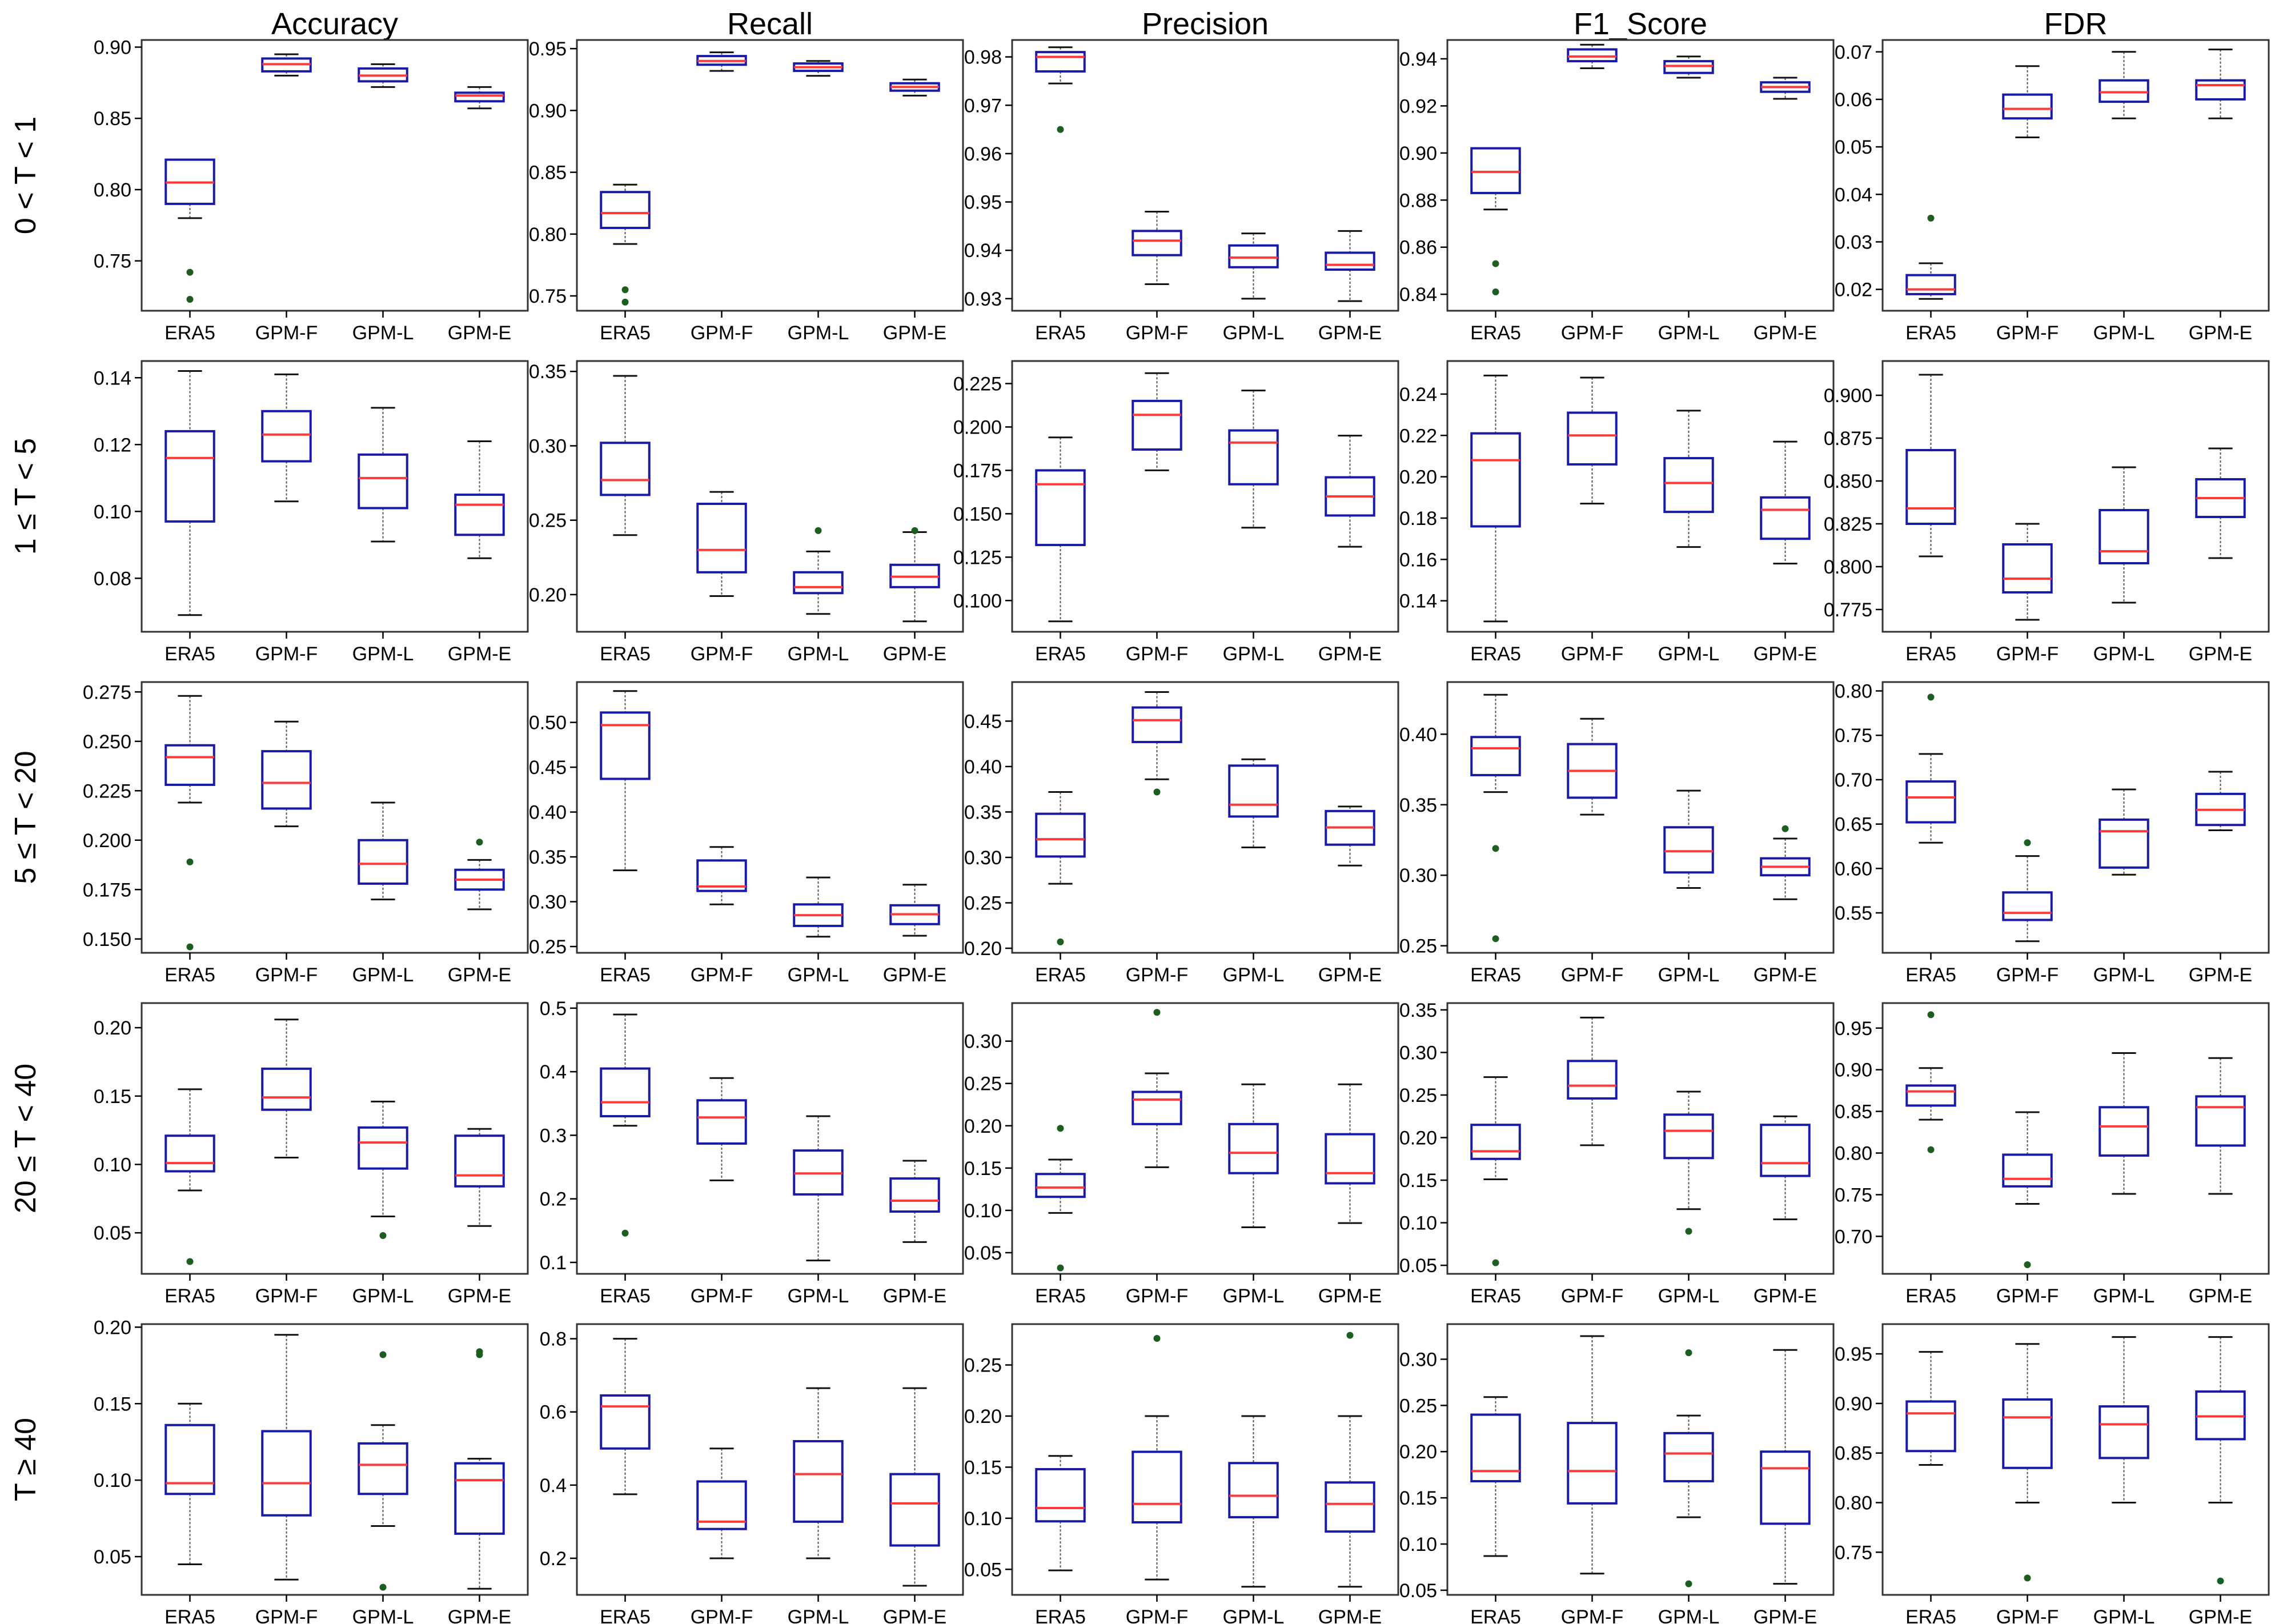 This screenshot has width=2279, height=1624. What do you see at coordinates (25, 1459) in the screenshot?
I see `row-label: T ≥ 40` at bounding box center [25, 1459].